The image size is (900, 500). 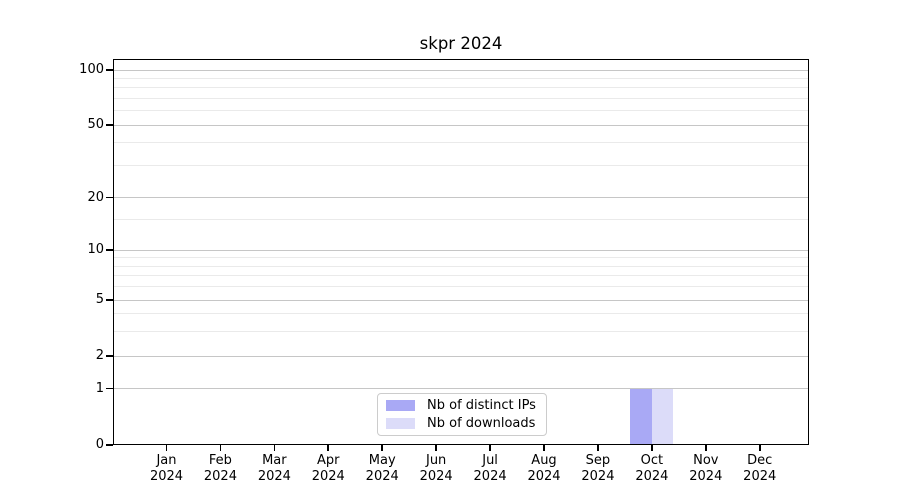 I want to click on x-tick-label: Oct 2024, so click(x=652, y=468).